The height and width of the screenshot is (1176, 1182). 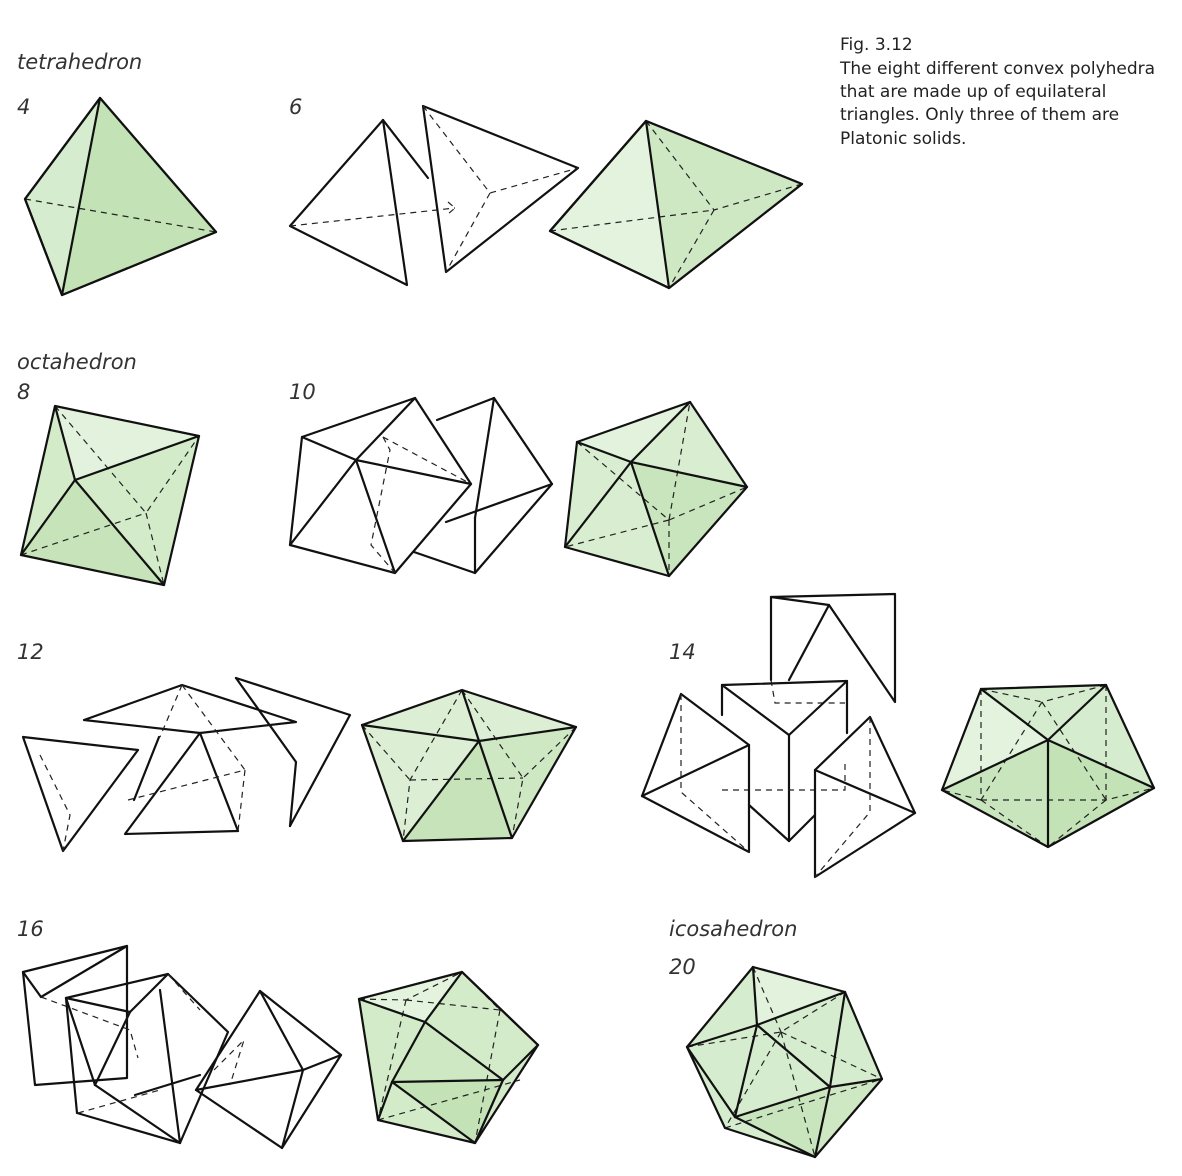 What do you see at coordinates (973, 92) in the screenshot?
I see `caption-line-2: that are made up of equilateral` at bounding box center [973, 92].